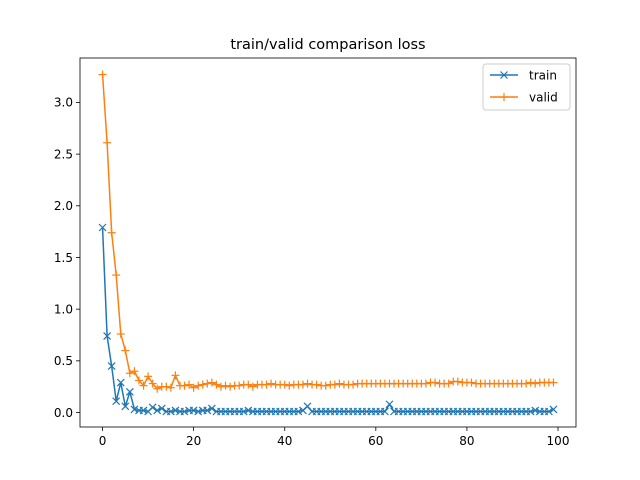 This screenshot has height=480, width=640. I want to click on y-tick-label: 3.0, so click(63, 103).